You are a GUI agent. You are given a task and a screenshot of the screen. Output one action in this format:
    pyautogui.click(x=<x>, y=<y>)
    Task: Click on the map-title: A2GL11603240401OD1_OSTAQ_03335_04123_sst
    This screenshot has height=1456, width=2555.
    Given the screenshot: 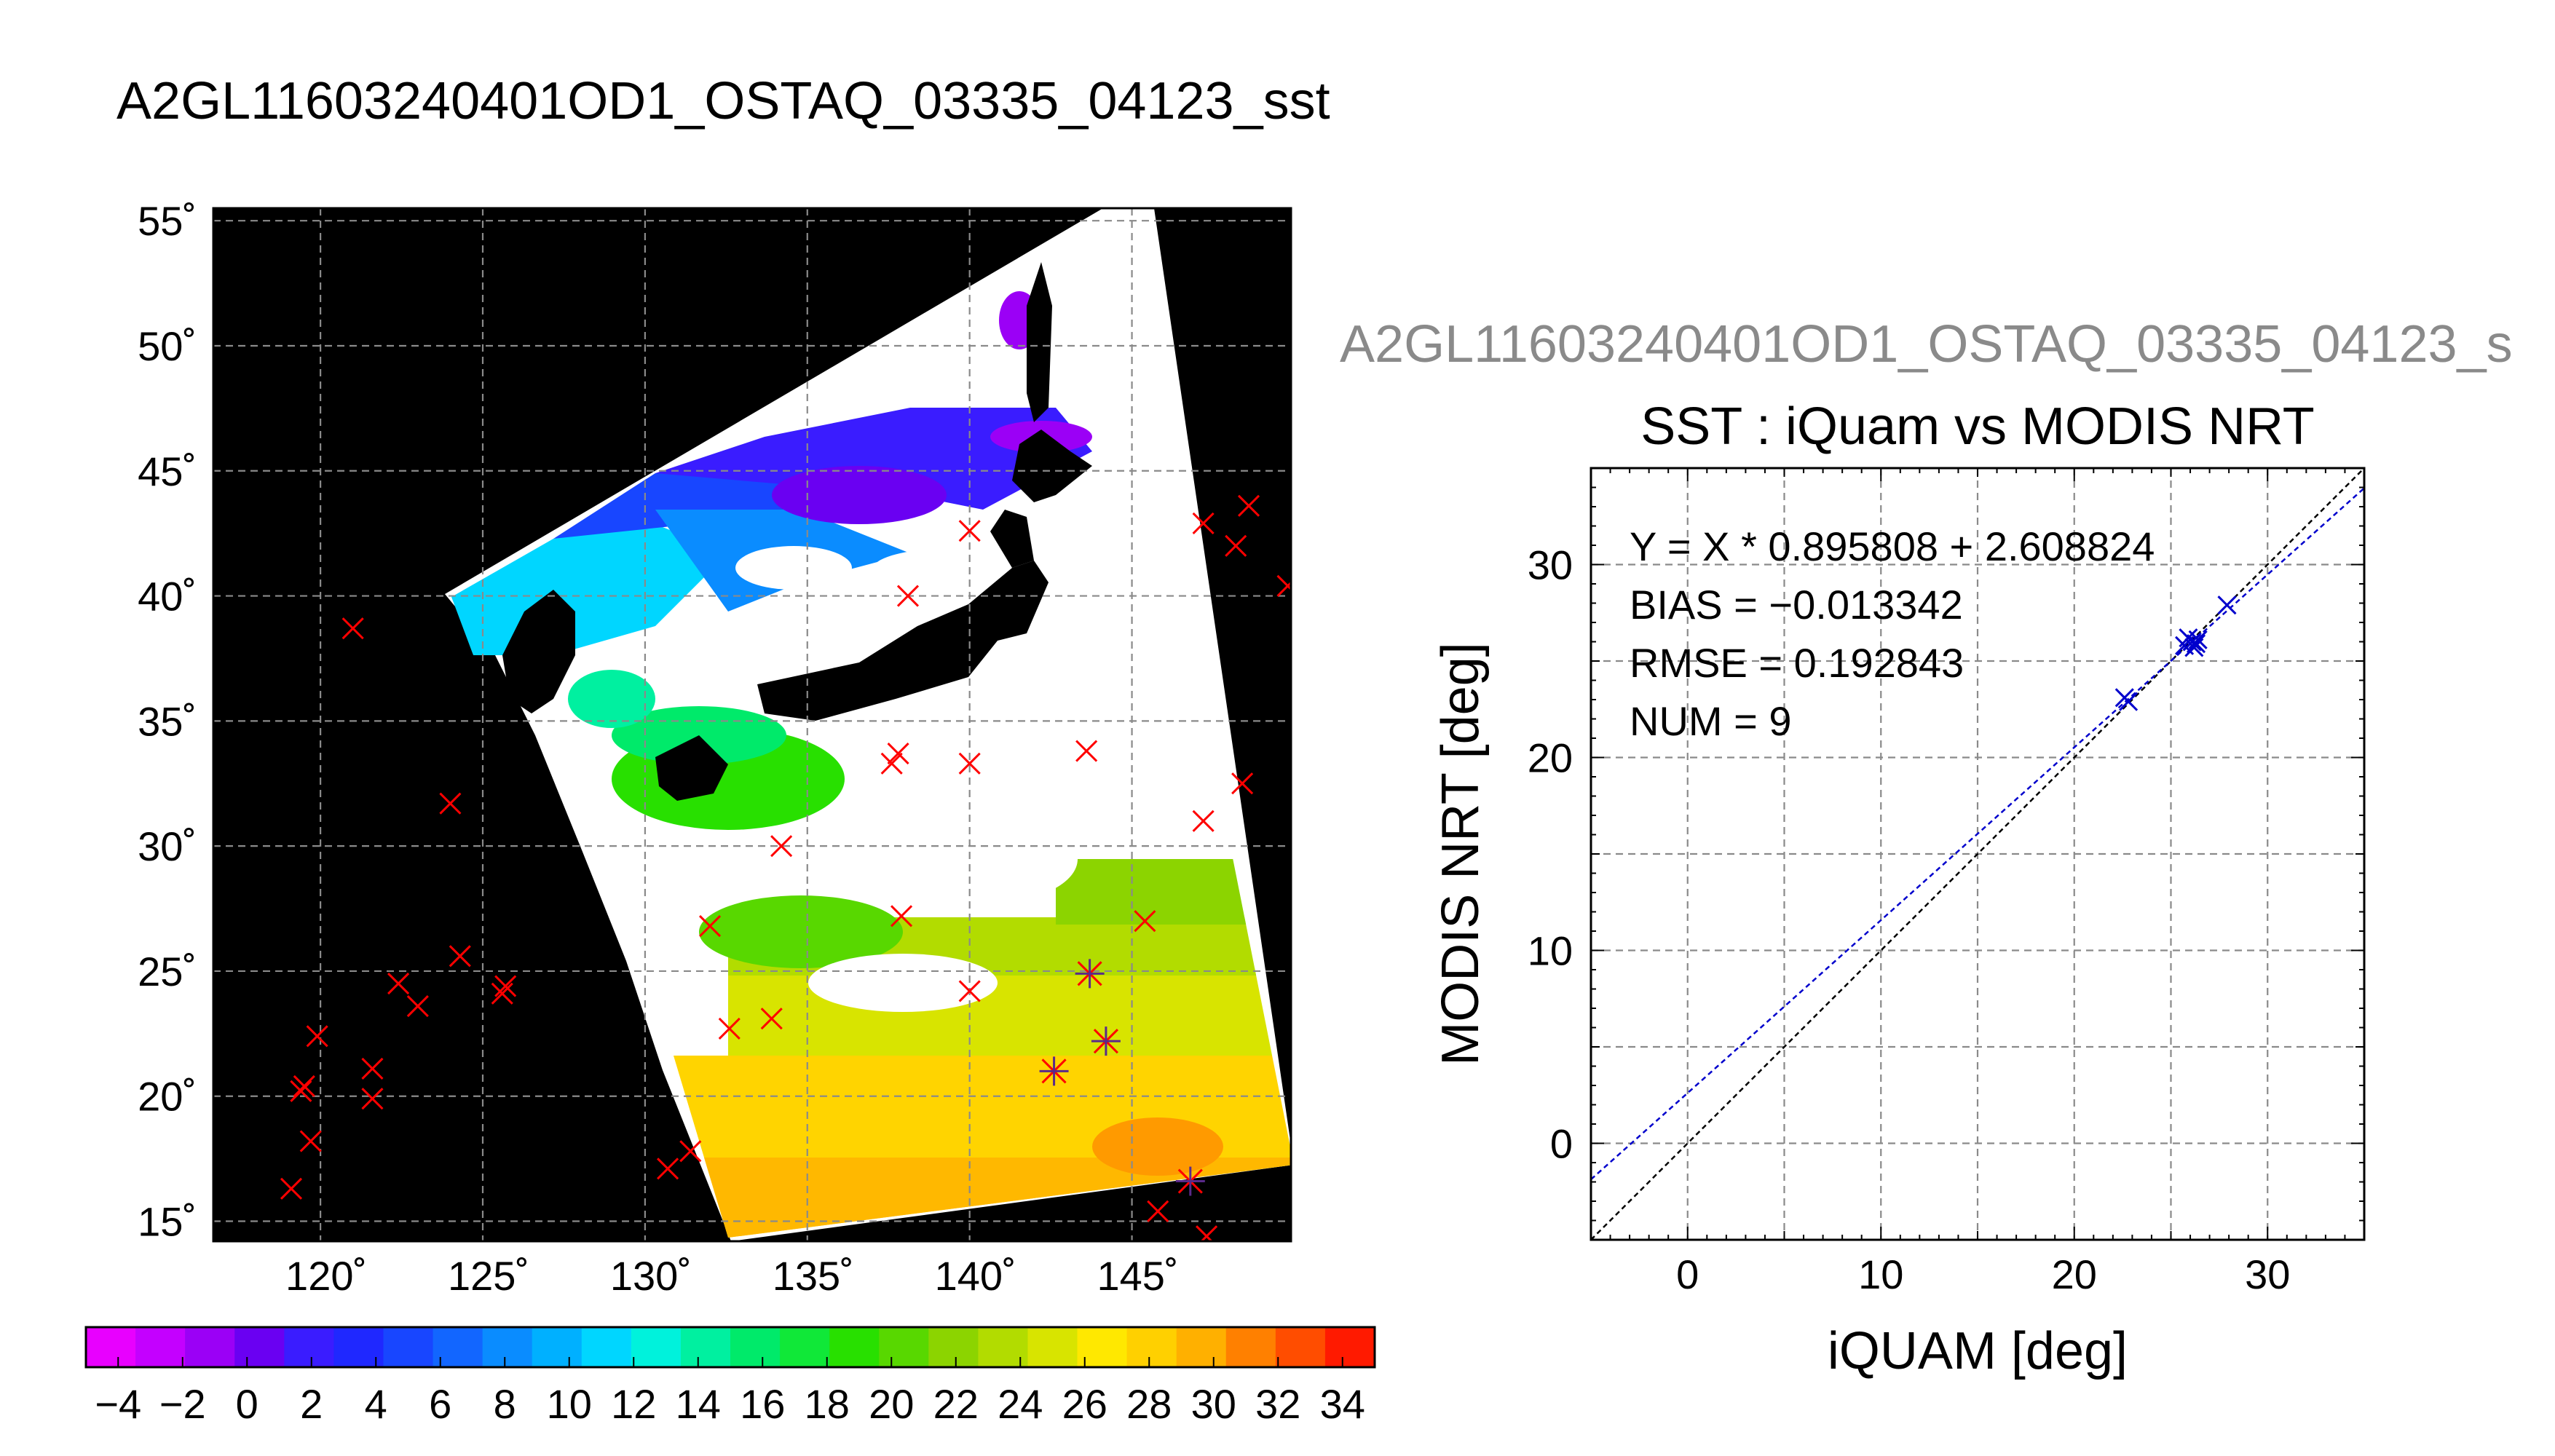 What is the action you would take?
    pyautogui.click(x=723, y=101)
    